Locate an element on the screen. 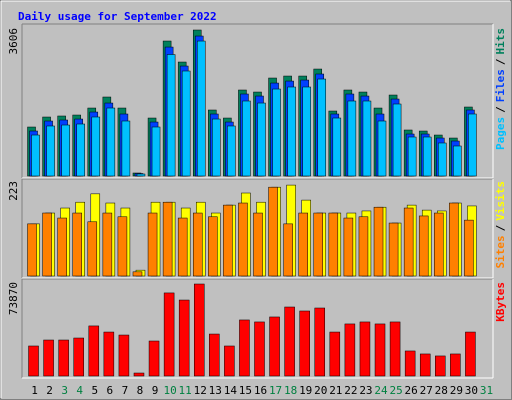 Image resolution: width=512 pixels, height=400 pixels. legend-entry: Hits is located at coordinates (500, 41).